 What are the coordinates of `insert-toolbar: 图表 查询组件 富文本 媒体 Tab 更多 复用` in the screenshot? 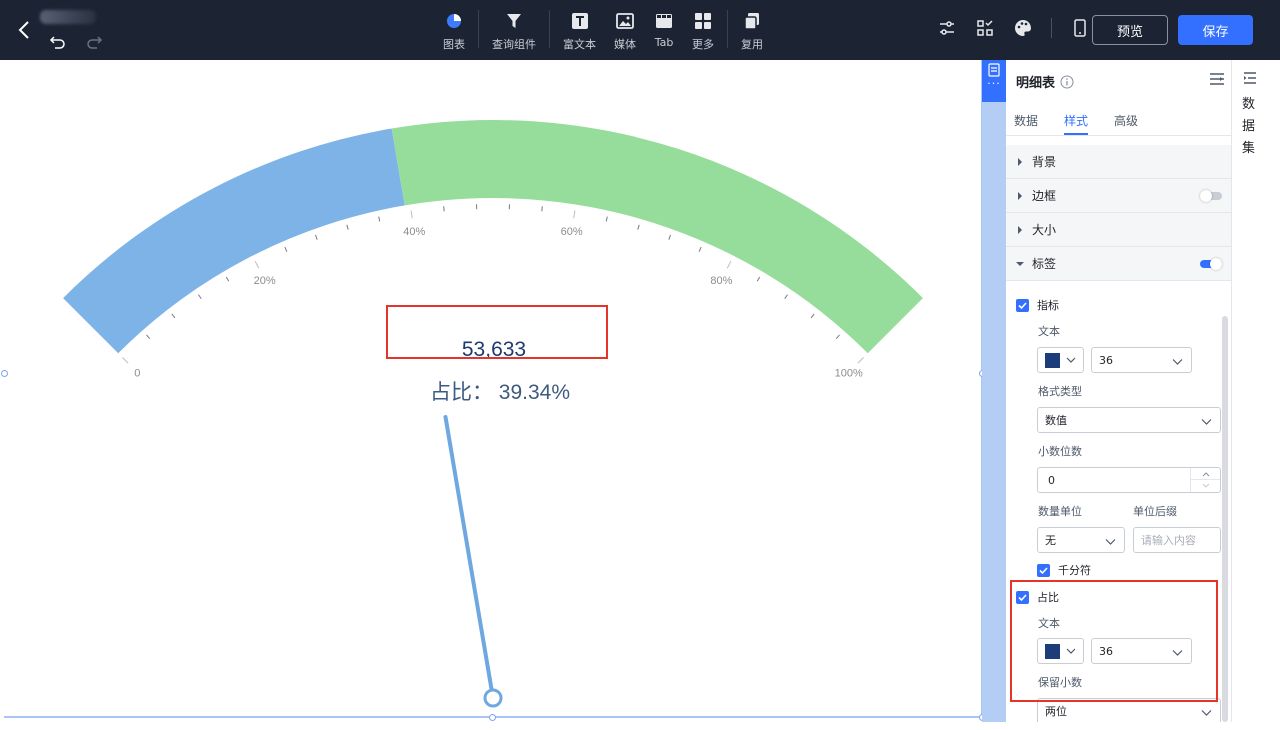 It's located at (603, 31).